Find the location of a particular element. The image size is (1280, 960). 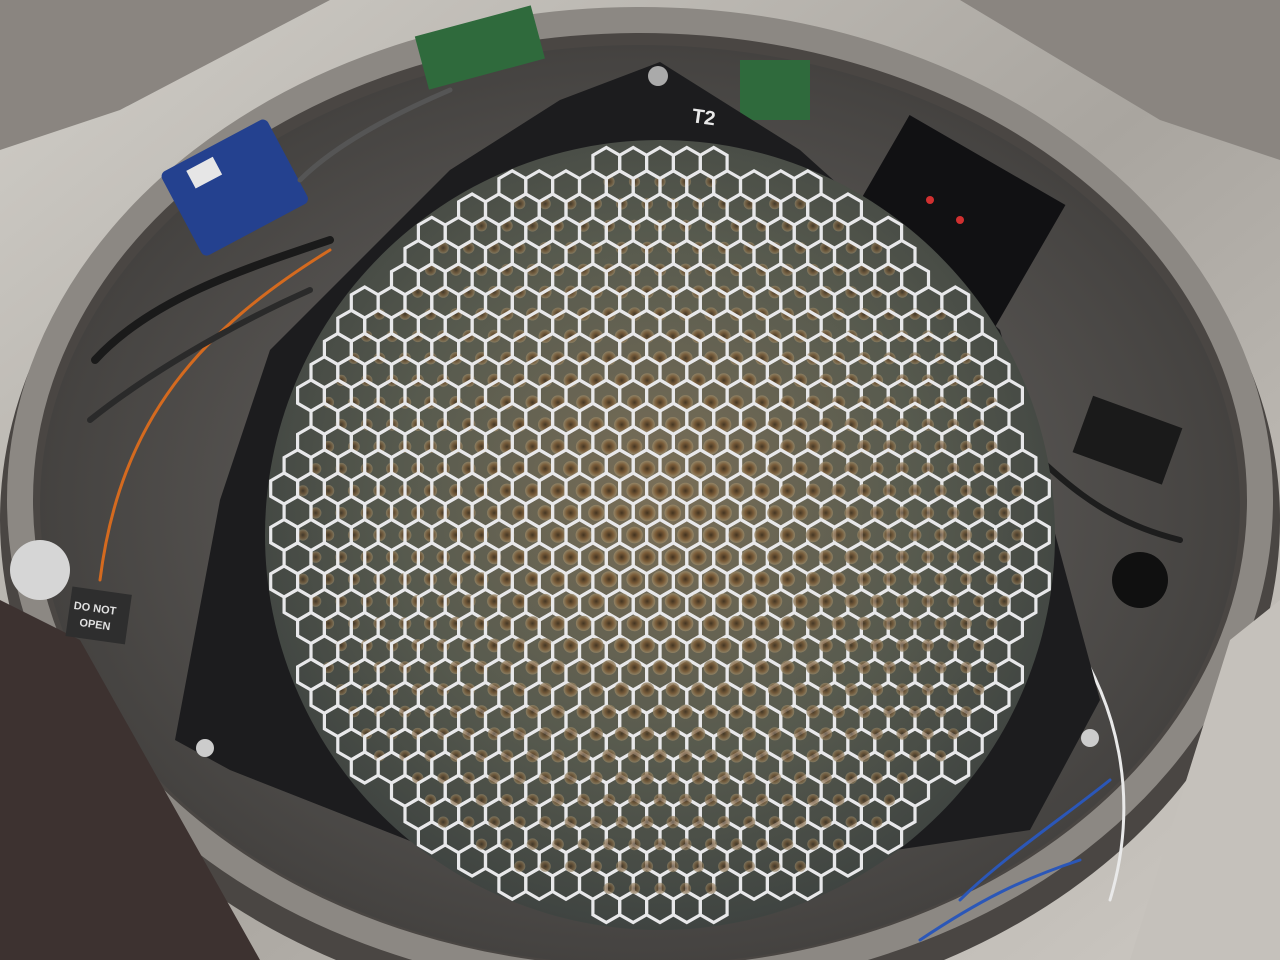

floor-port-left is located at coordinates (40, 570).